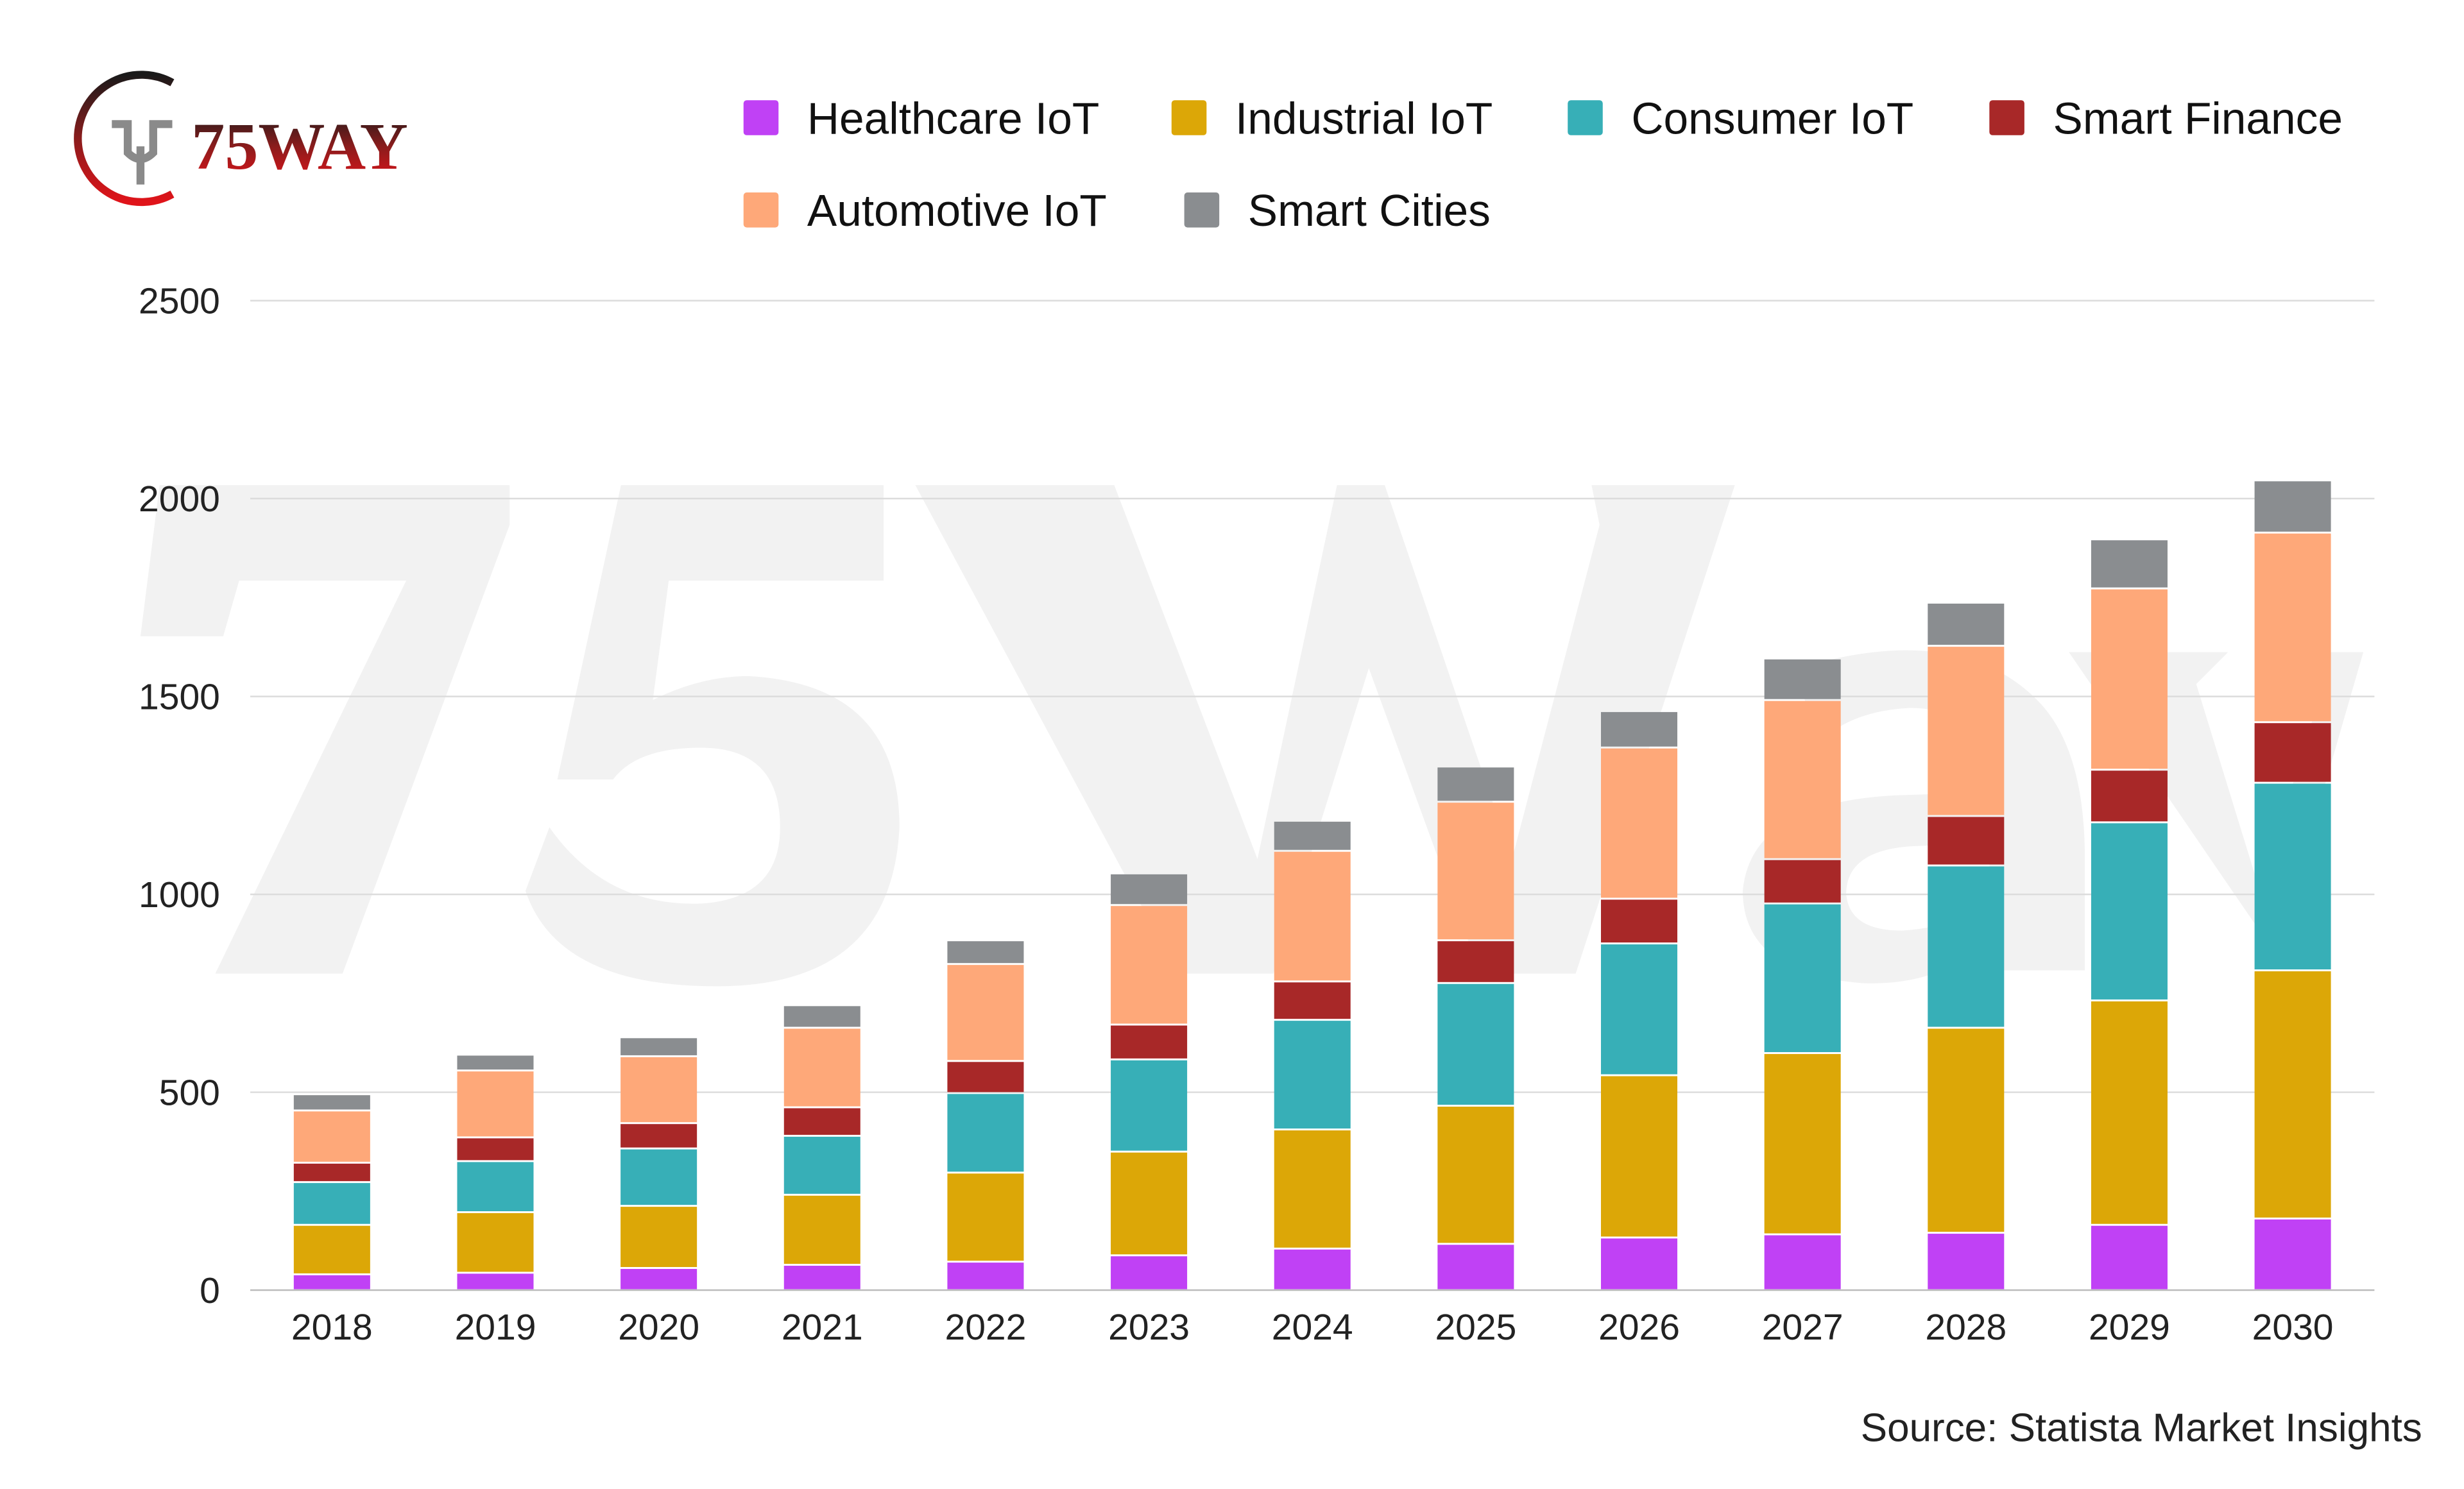 The image size is (2464, 1489). I want to click on bar-smart-finance-2018, so click(332, 1172).